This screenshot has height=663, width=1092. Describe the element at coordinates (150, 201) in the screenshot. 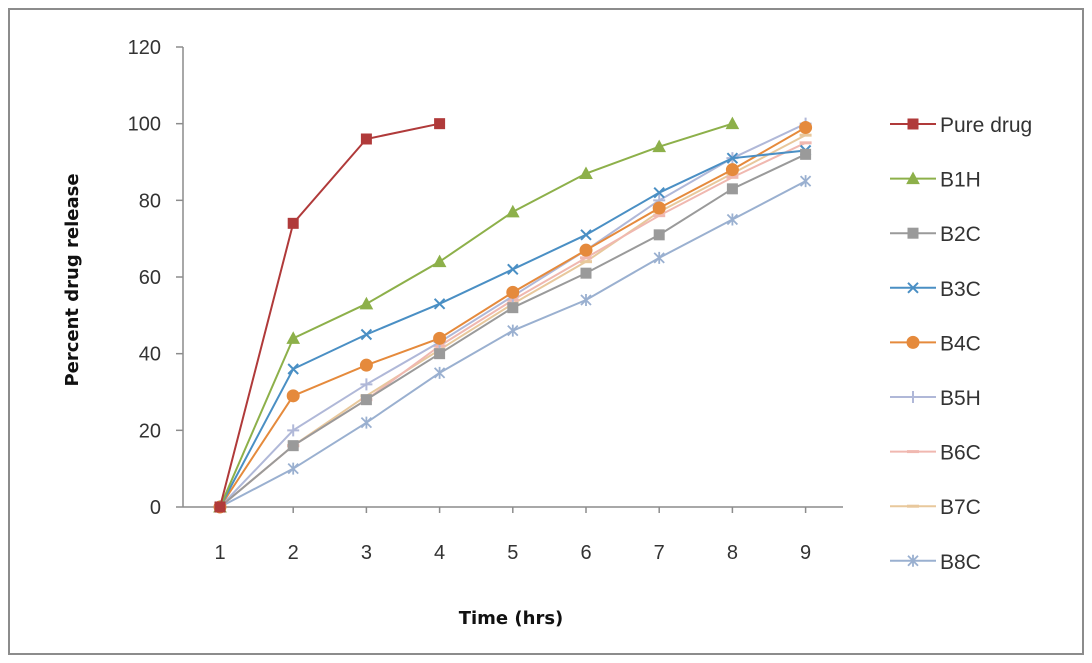

I see `y-tick-label: 80` at that location.